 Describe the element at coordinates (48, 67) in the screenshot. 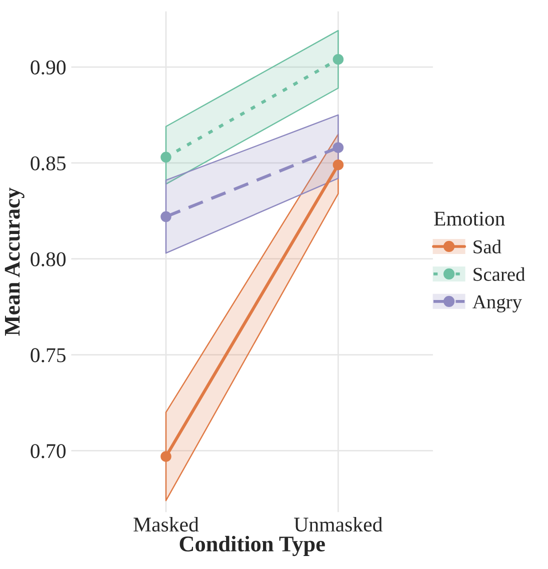

I see `y-tick-label: 0.90` at that location.